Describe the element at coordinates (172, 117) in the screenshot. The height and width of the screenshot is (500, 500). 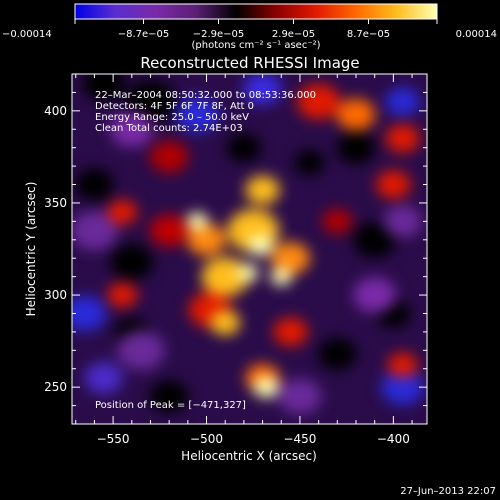
I see `info-energy-range: Energy Range: 25.0 – 50.0 keV` at that location.